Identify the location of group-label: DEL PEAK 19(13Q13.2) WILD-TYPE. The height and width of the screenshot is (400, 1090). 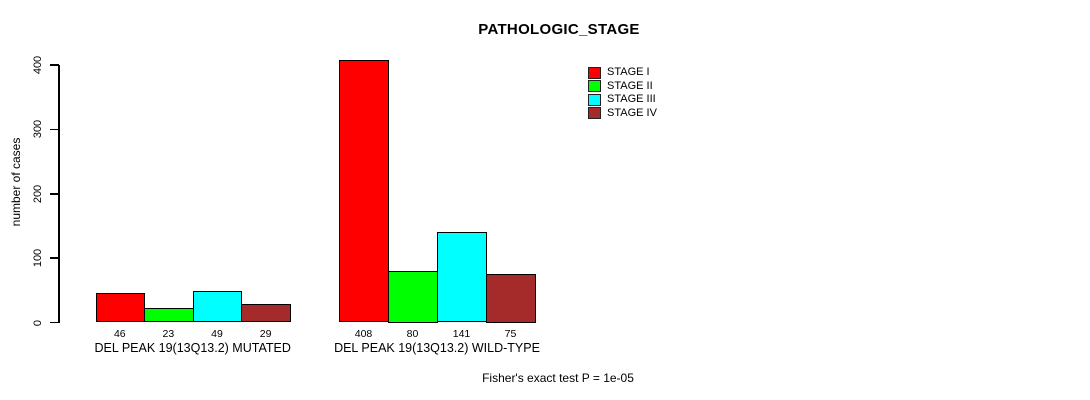
(437, 347).